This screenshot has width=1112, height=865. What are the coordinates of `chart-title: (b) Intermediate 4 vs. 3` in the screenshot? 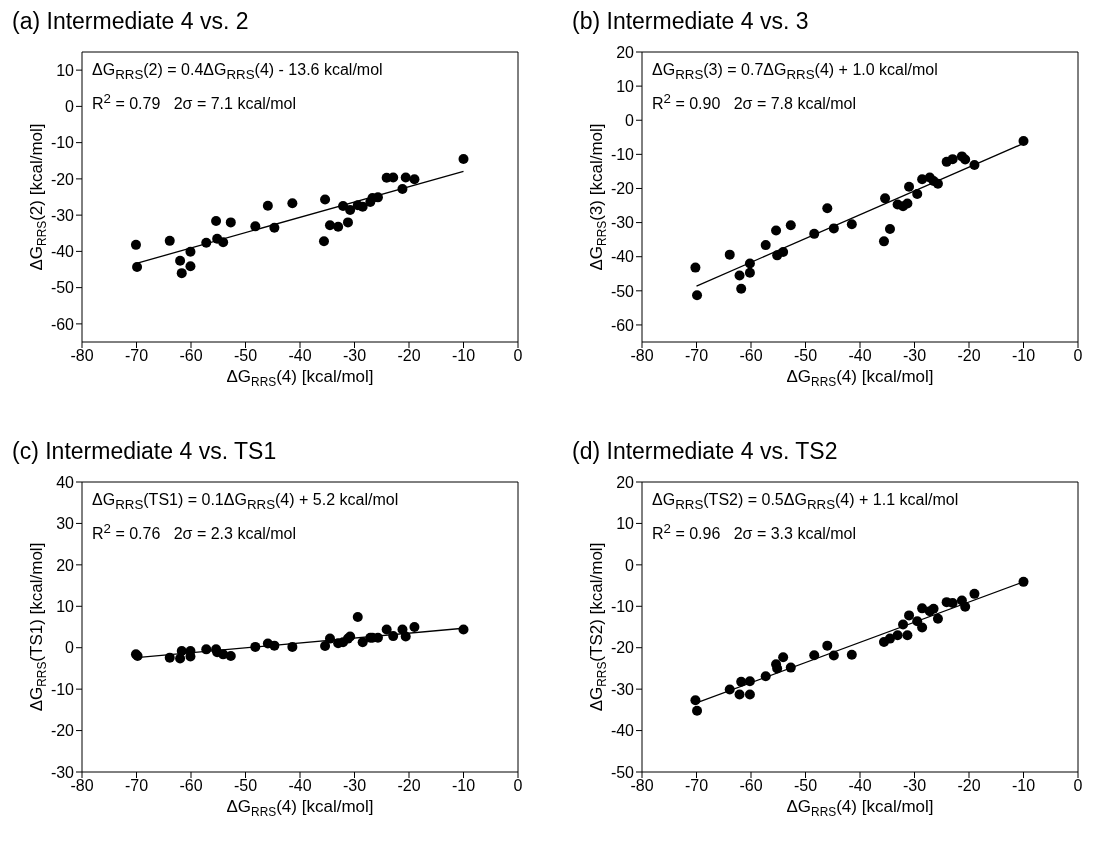 It's located at (690, 22).